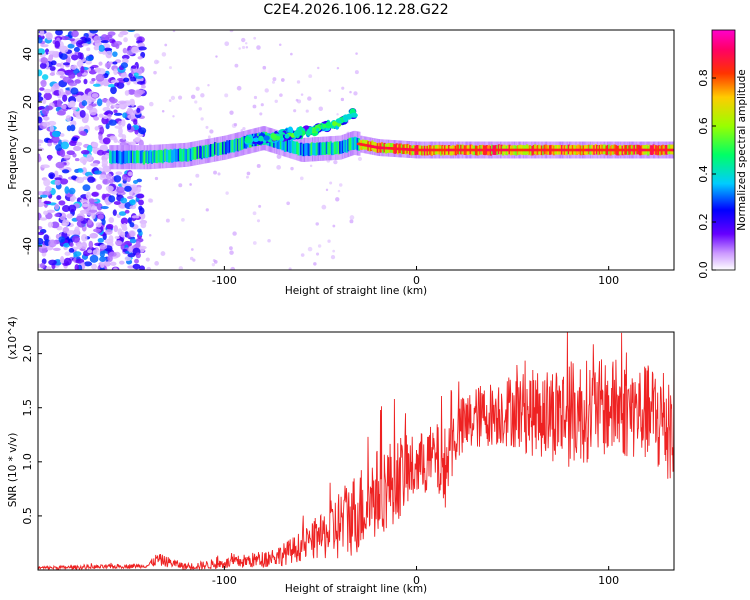 The height and width of the screenshot is (600, 750). I want to click on figure-title: C2E4.2026.106.12.28.G22, so click(355, 10).